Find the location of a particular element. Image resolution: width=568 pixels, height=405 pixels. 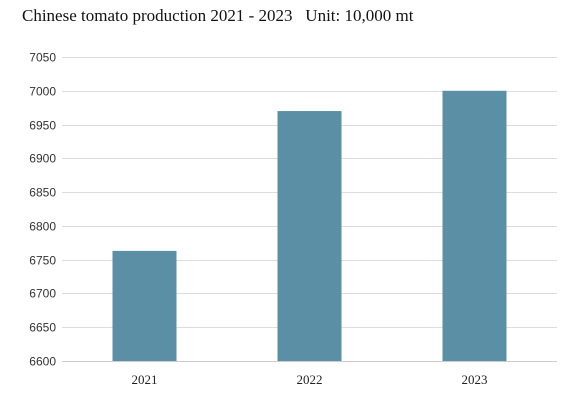

y-tick-label: 6900 is located at coordinates (42, 159).